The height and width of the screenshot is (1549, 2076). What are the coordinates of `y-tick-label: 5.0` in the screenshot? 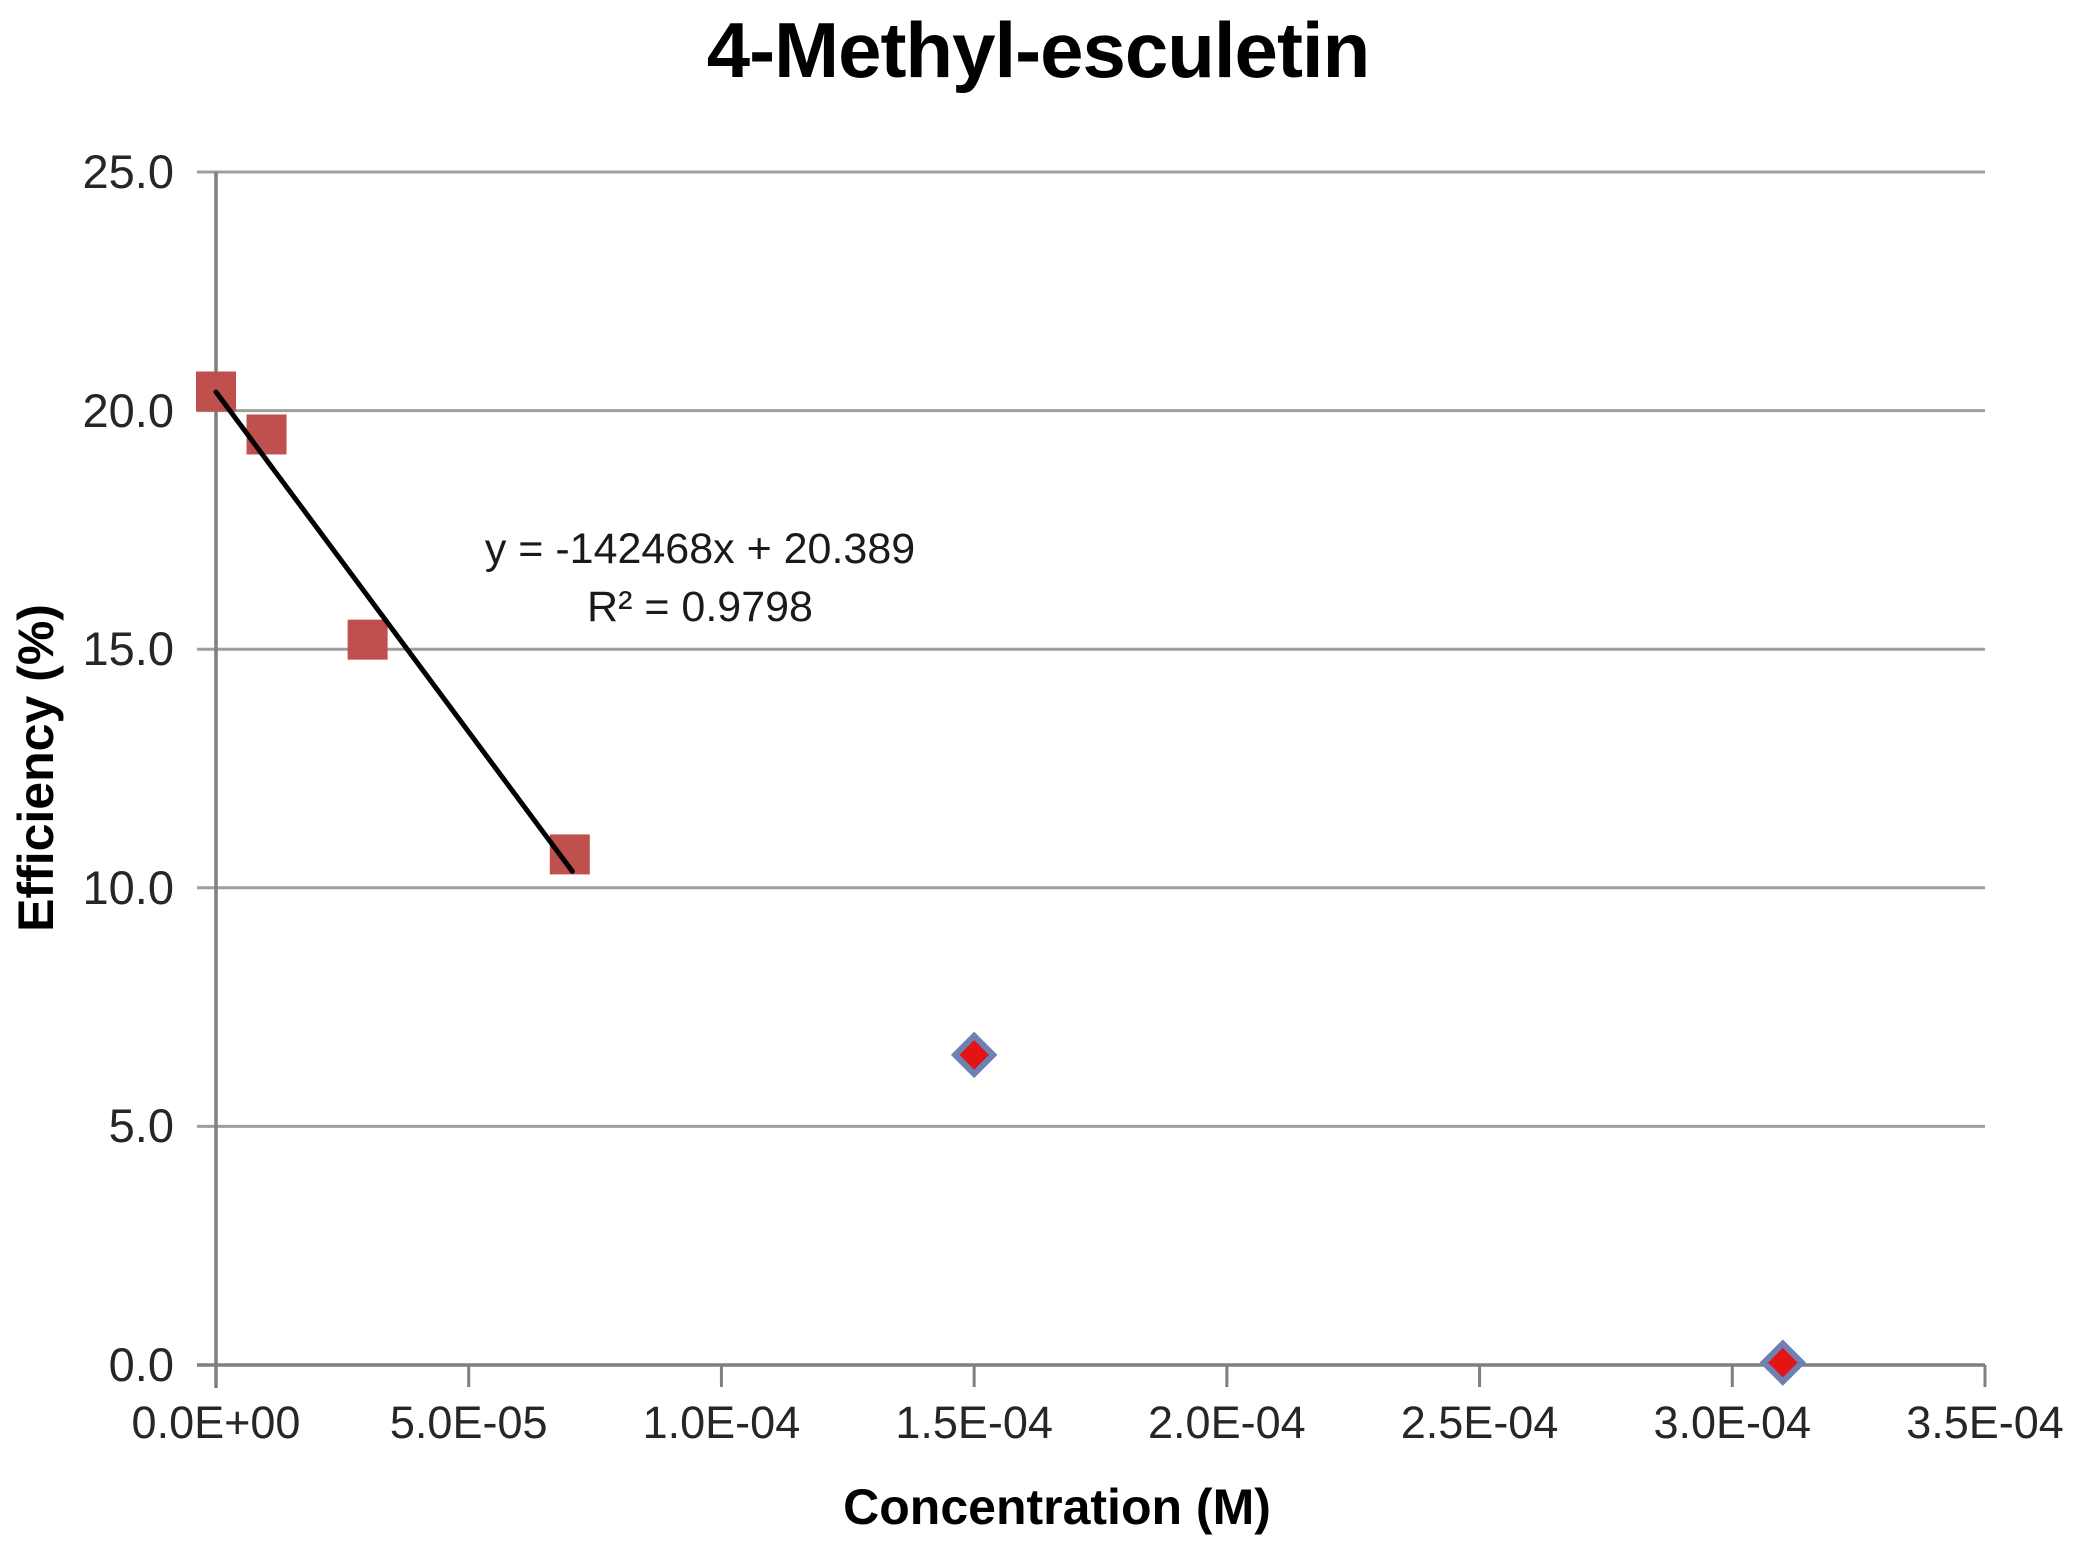 It's located at (141, 1126).